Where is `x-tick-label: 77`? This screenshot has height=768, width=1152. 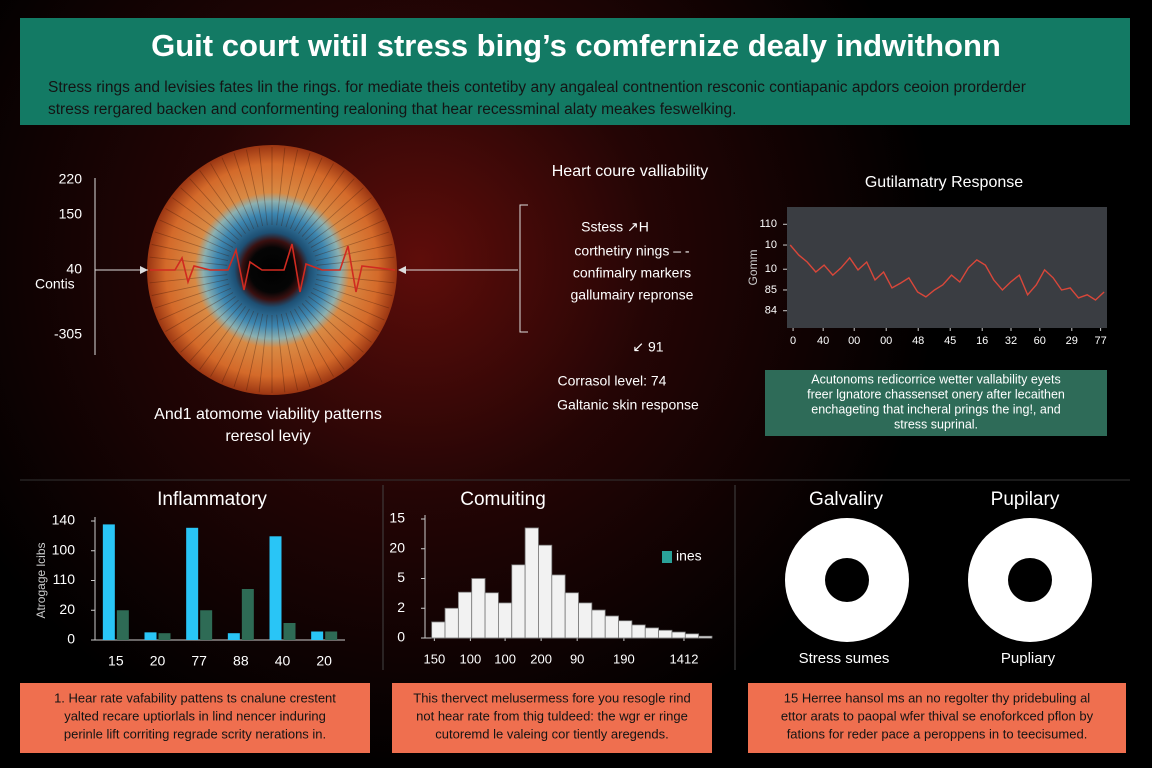 x-tick-label: 77 is located at coordinates (1100, 341).